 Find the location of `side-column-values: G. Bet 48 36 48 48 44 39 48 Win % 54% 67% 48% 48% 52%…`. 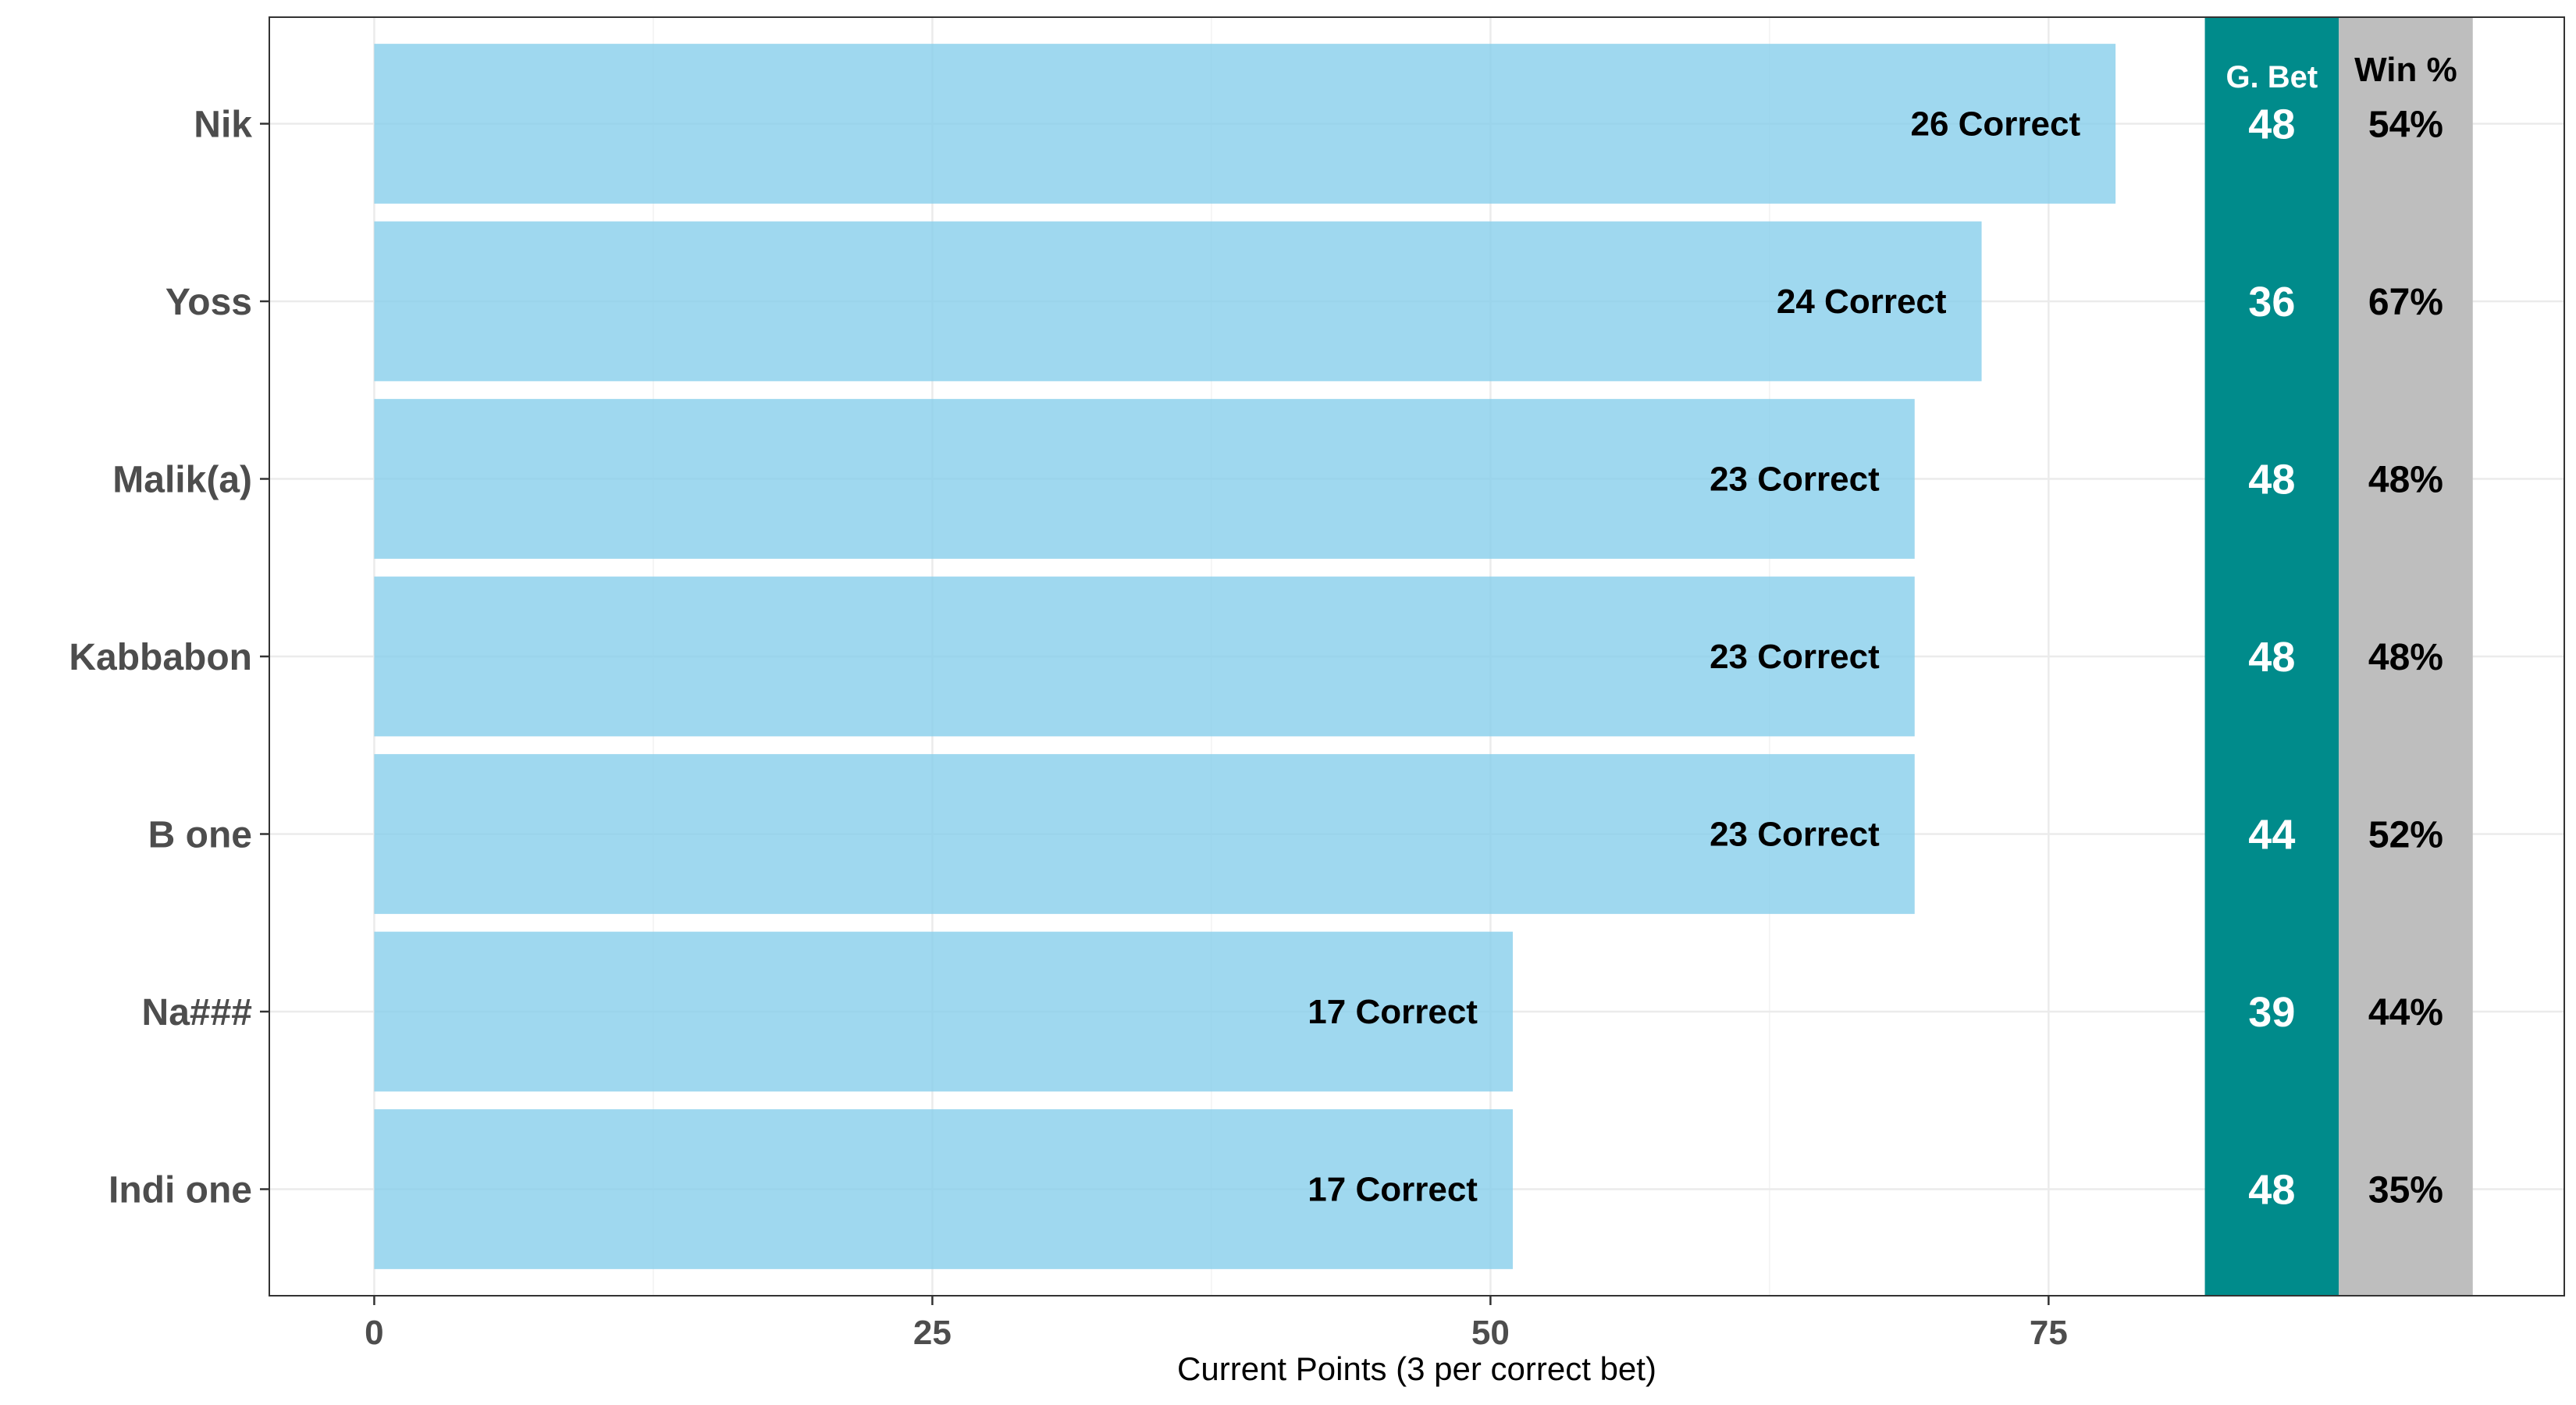

side-column-values: G. Bet 48 36 48 48 44 39 48 Win % 54% 67% 48% 48% 52%… is located at coordinates (2341, 633).